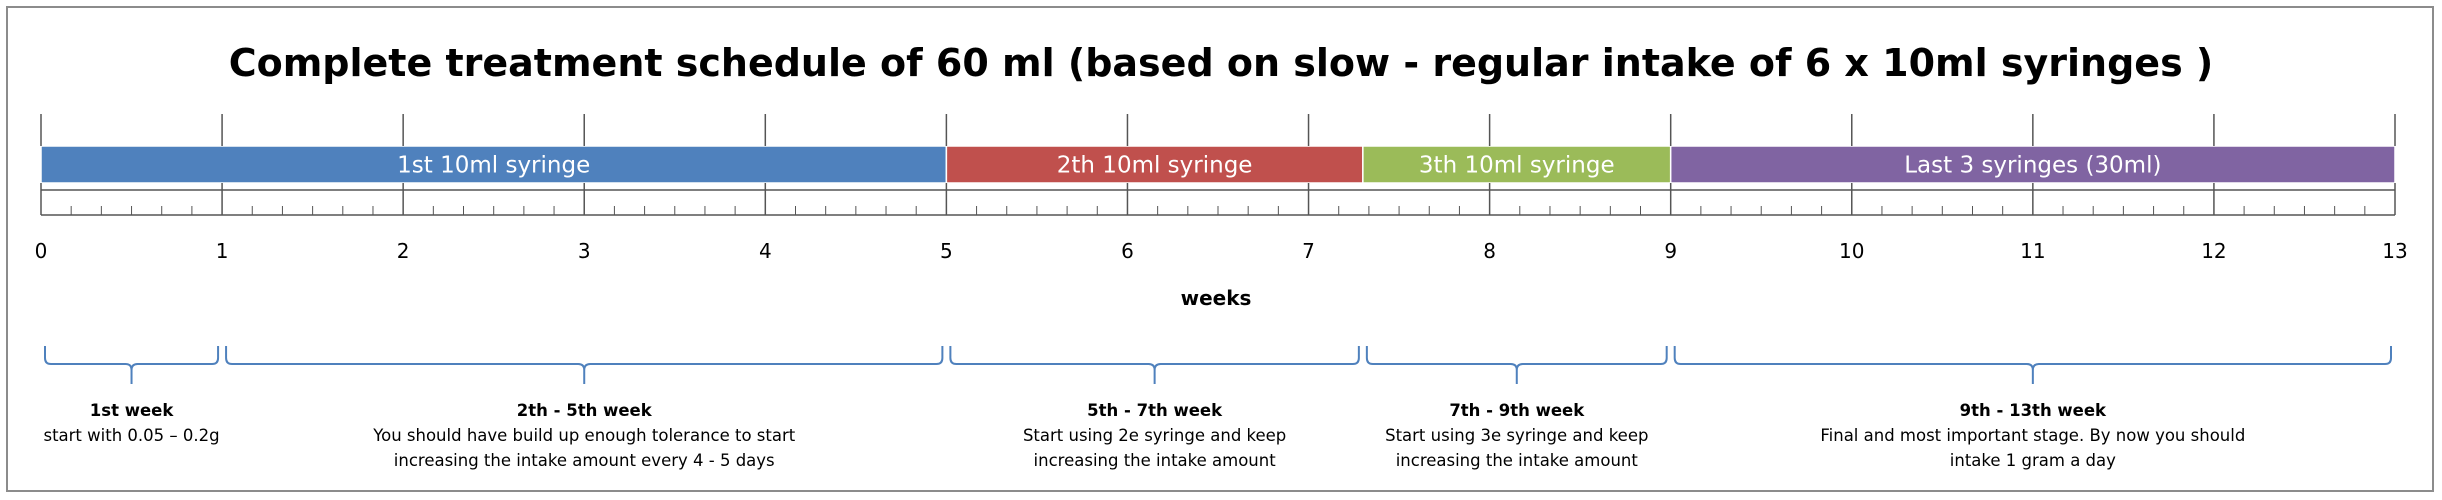 Image resolution: width=2442 pixels, height=500 pixels. What do you see at coordinates (765, 251) in the screenshot?
I see `tick-label: 4` at bounding box center [765, 251].